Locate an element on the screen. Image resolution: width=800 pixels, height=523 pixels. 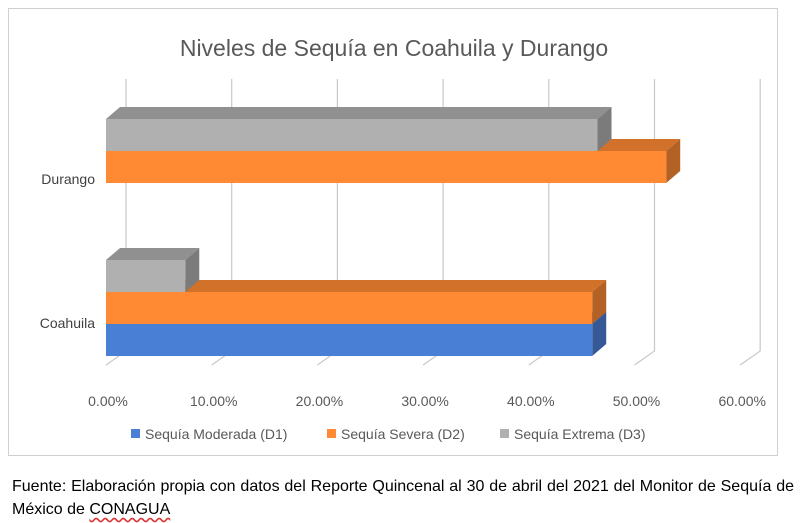
x-tick-label: 50.00% is located at coordinates (636, 401).